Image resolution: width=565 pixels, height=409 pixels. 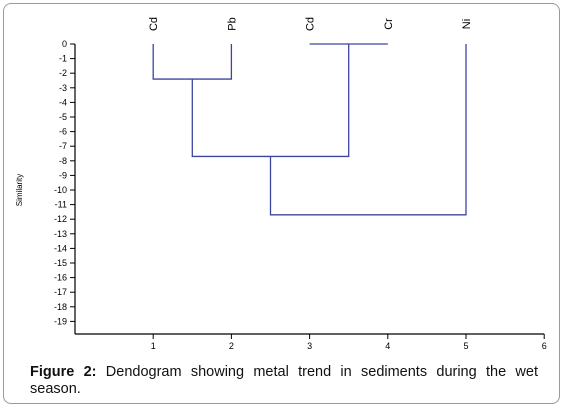 I want to click on leaf-label: Ni, so click(x=467, y=24).